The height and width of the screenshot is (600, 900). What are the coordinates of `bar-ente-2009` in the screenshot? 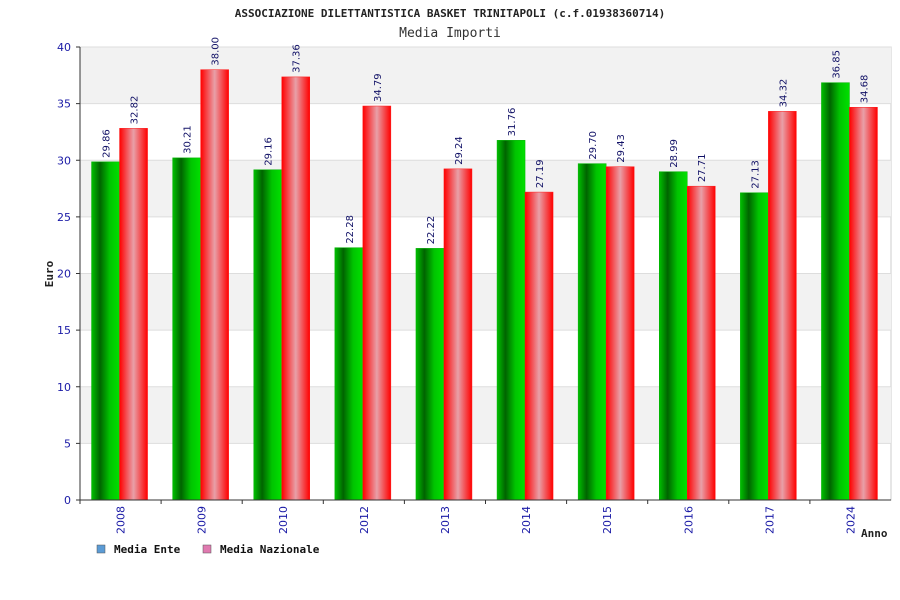 It's located at (186, 329).